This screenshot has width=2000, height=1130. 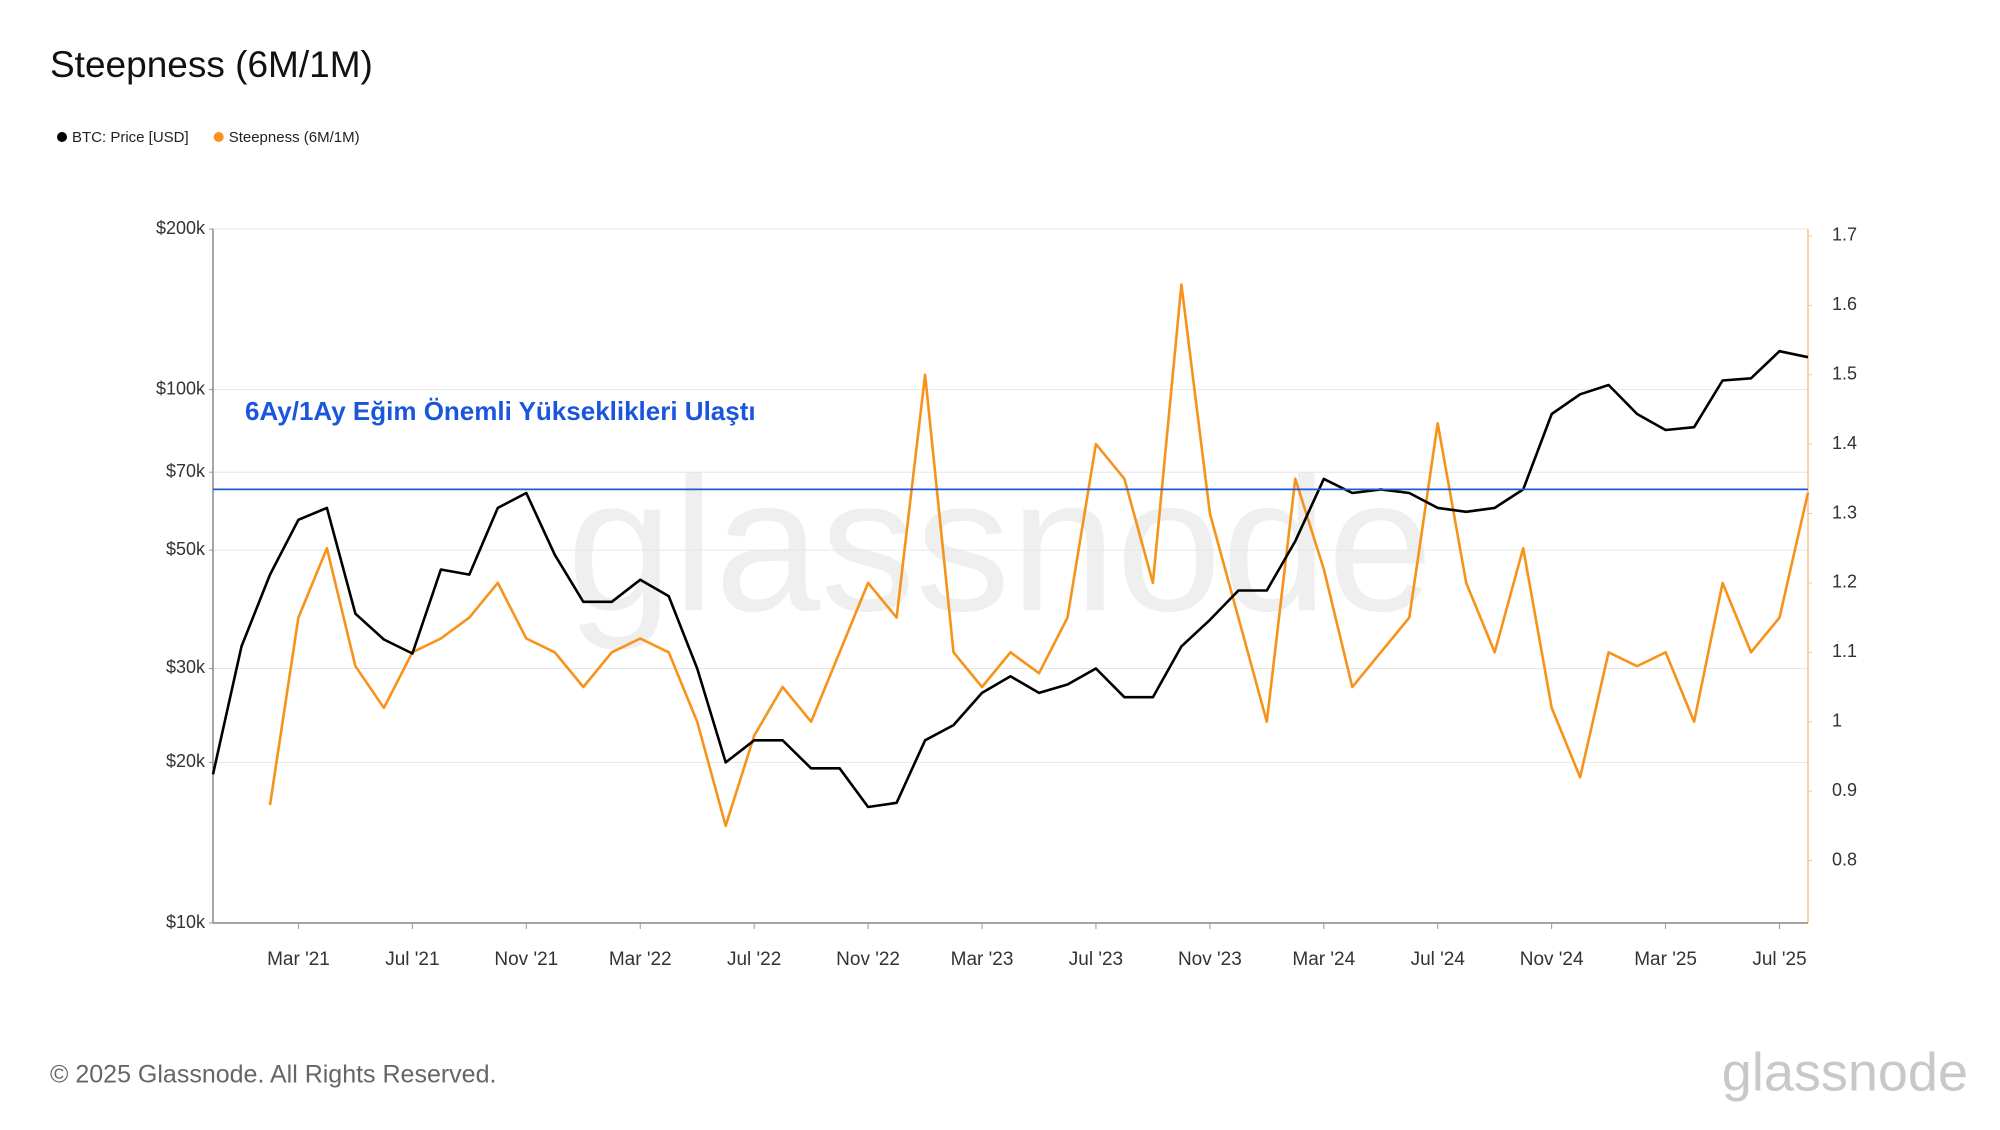 What do you see at coordinates (186, 471) in the screenshot?
I see `y-tick-label: $70k` at bounding box center [186, 471].